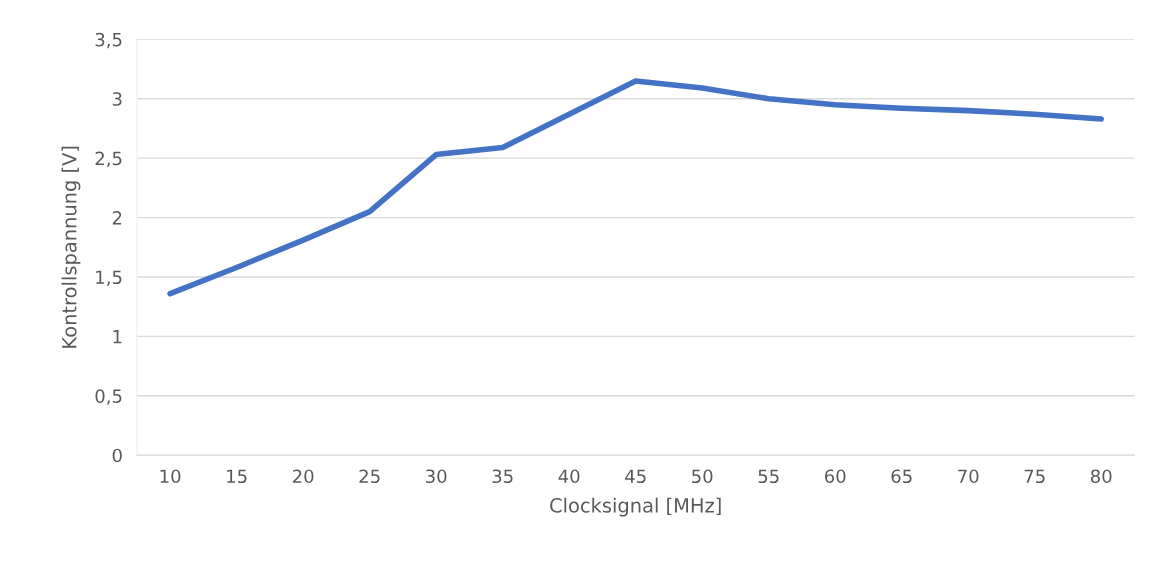  I want to click on y-axis-title: Kontrollspannung [V], so click(71, 247).